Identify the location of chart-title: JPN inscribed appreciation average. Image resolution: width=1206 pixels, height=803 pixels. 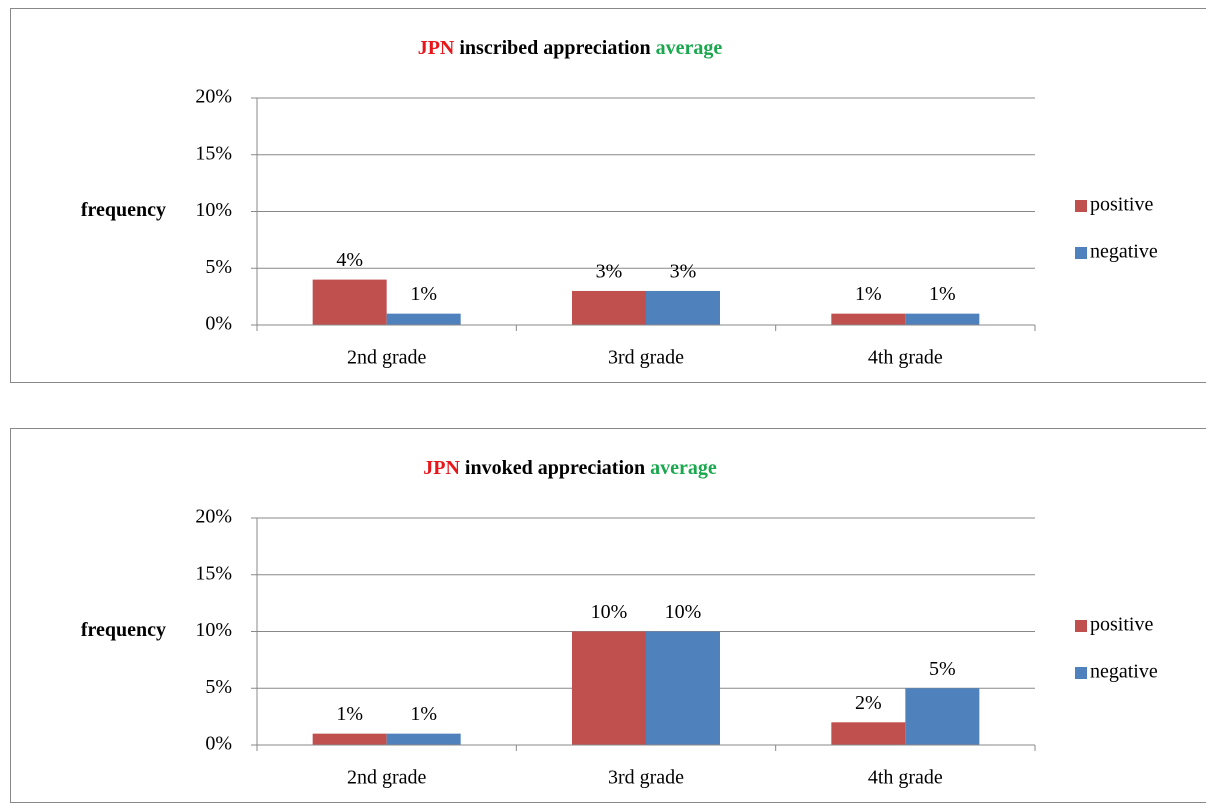
(570, 48).